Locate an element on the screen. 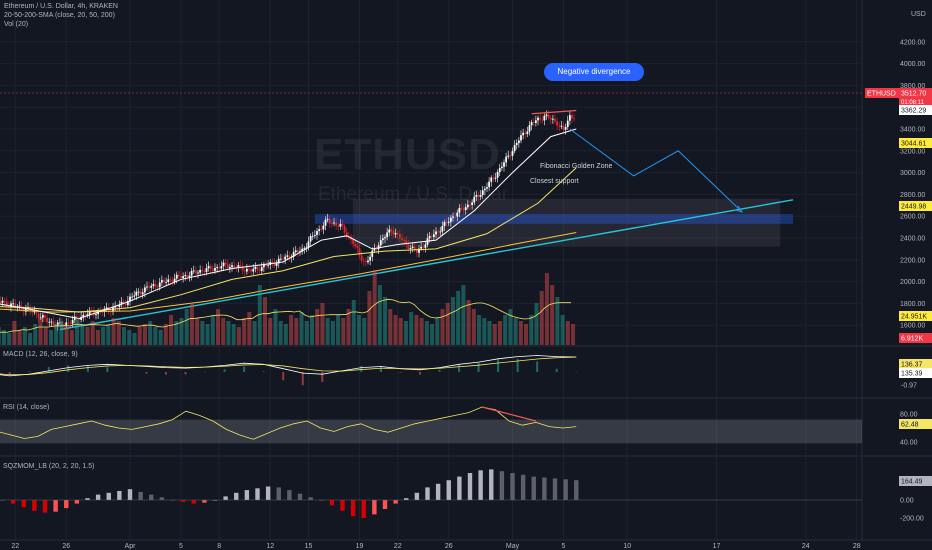 The width and height of the screenshot is (932, 550). negative-divergence-callout: Negative divergence is located at coordinates (594, 72).